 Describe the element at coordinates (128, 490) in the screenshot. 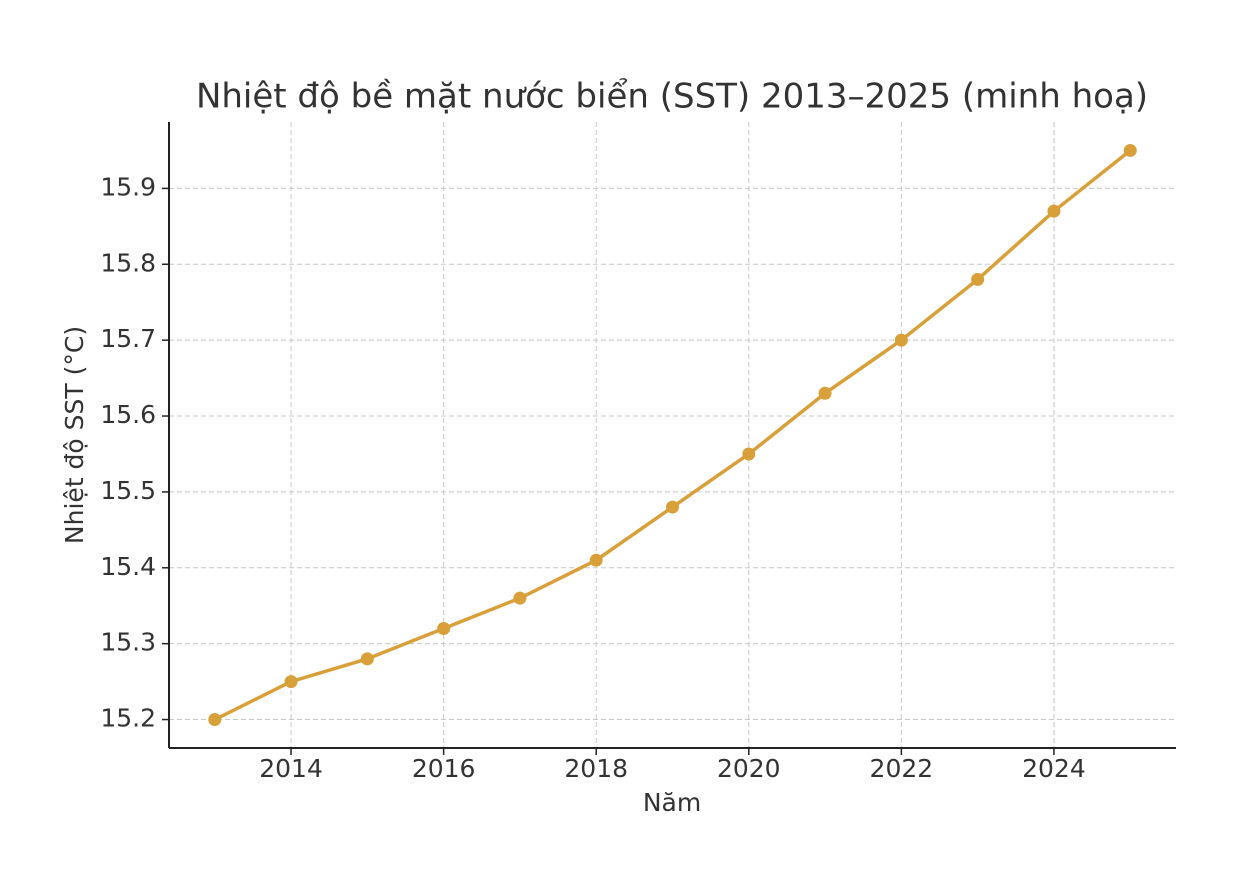

I see `y-tick-label: 15.5` at that location.